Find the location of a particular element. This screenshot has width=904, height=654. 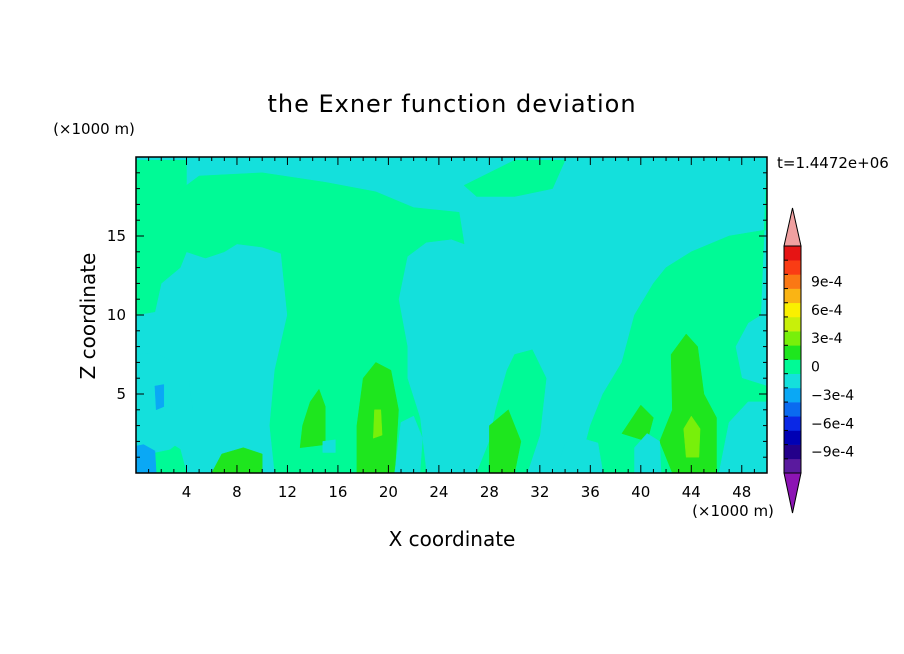

colorbar-label: 3e-4 is located at coordinates (827, 339).